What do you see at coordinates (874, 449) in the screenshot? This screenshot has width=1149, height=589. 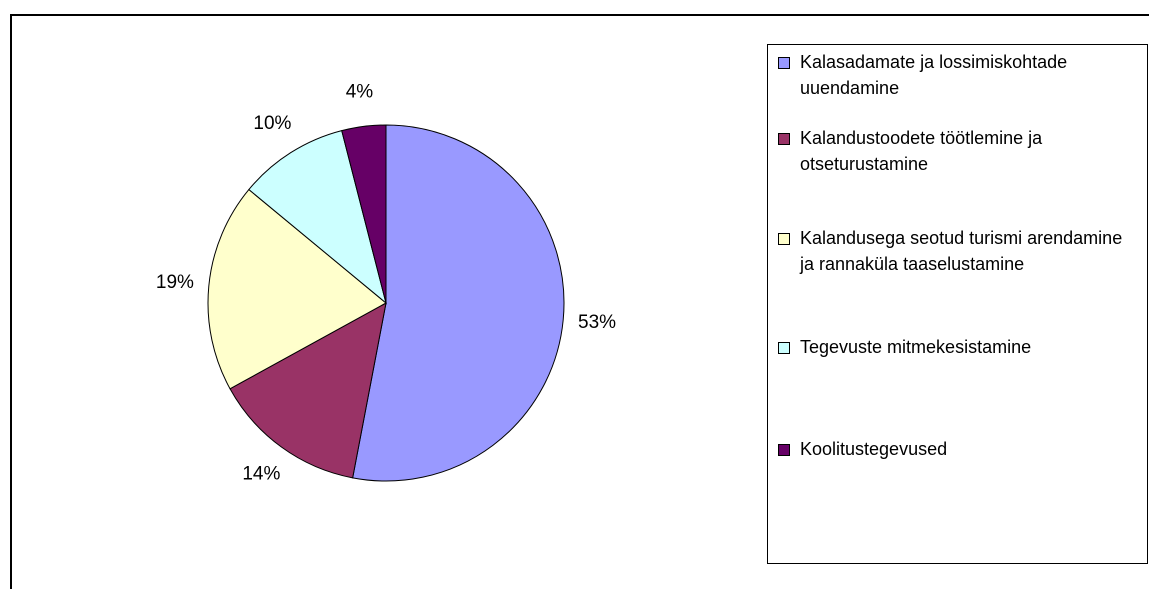 I see `legend-label: Koolitustegevused` at bounding box center [874, 449].